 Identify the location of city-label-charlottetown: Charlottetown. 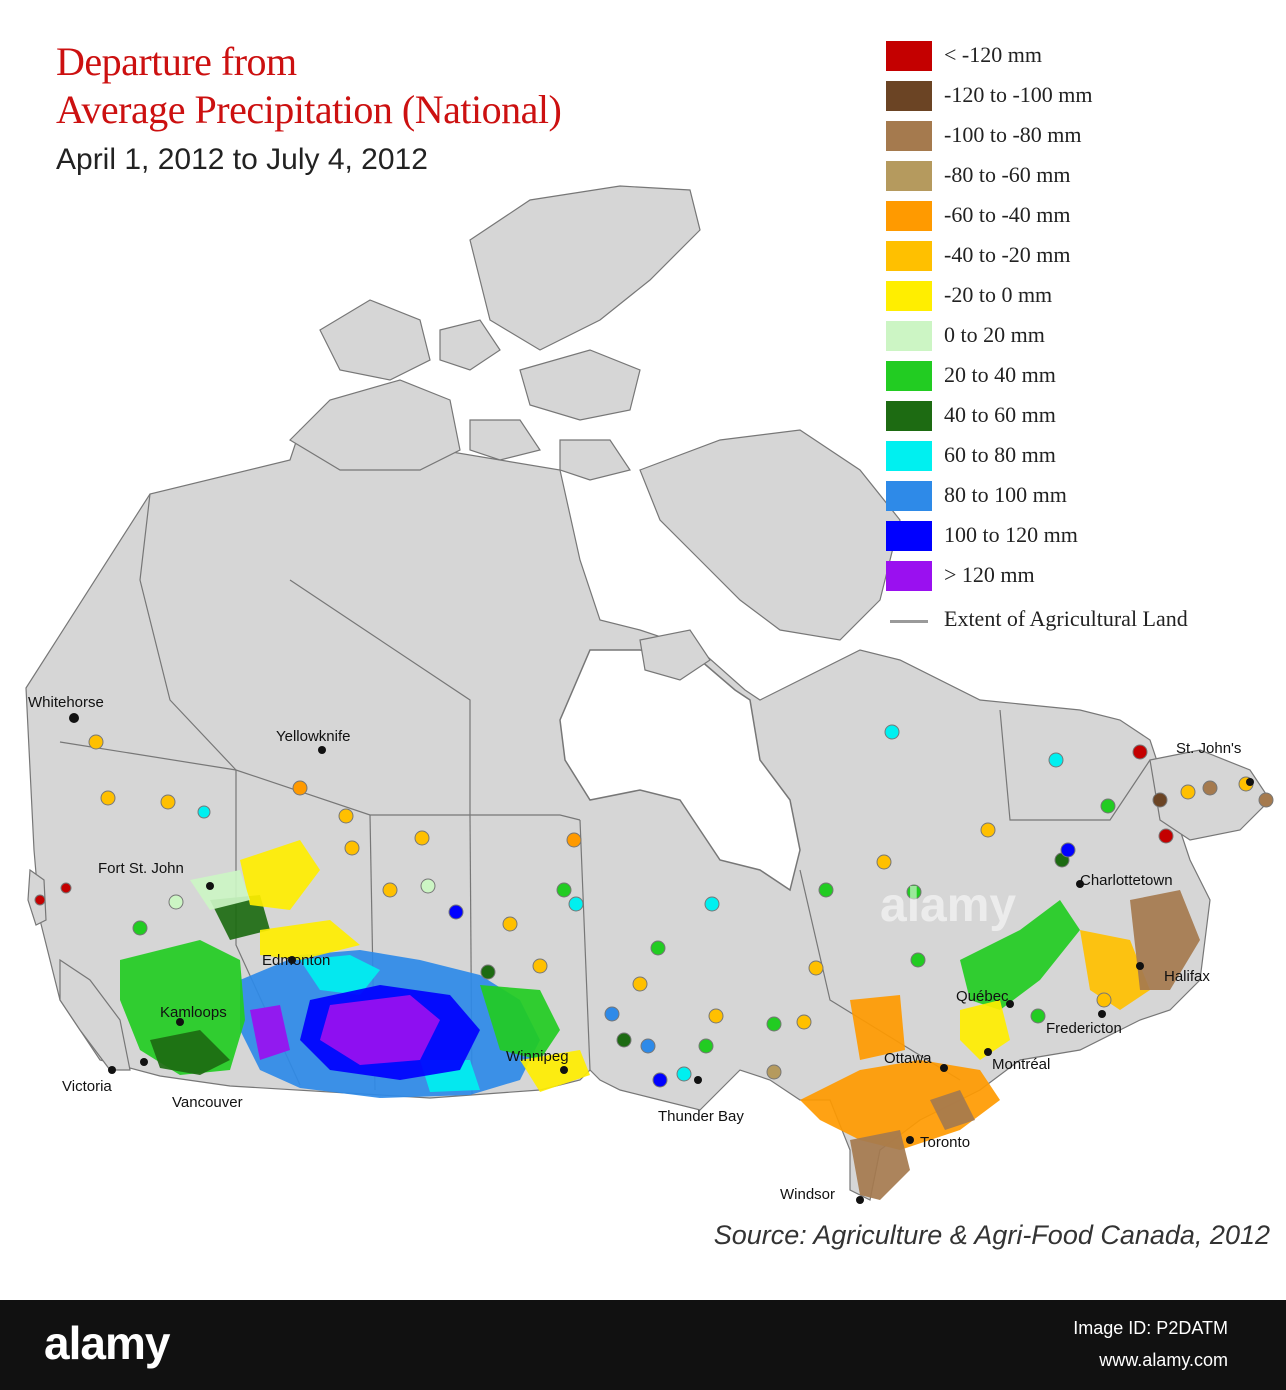
(1126, 880).